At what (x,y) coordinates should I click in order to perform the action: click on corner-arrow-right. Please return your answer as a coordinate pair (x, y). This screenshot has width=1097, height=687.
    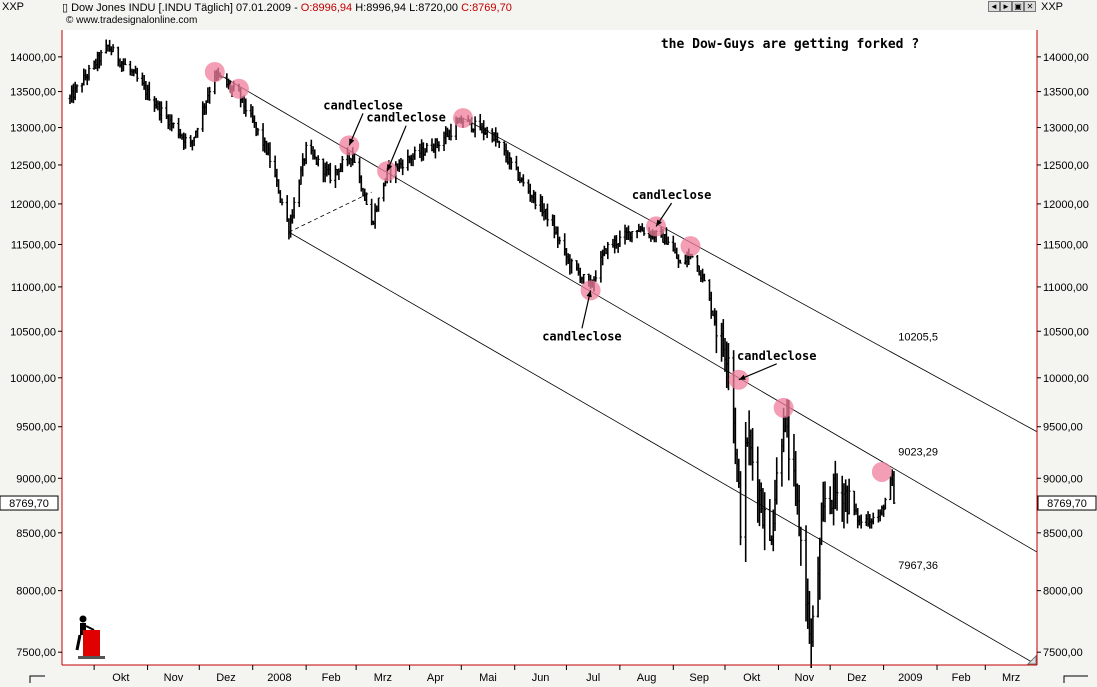
    Looking at the image, I should click on (1075, 679).